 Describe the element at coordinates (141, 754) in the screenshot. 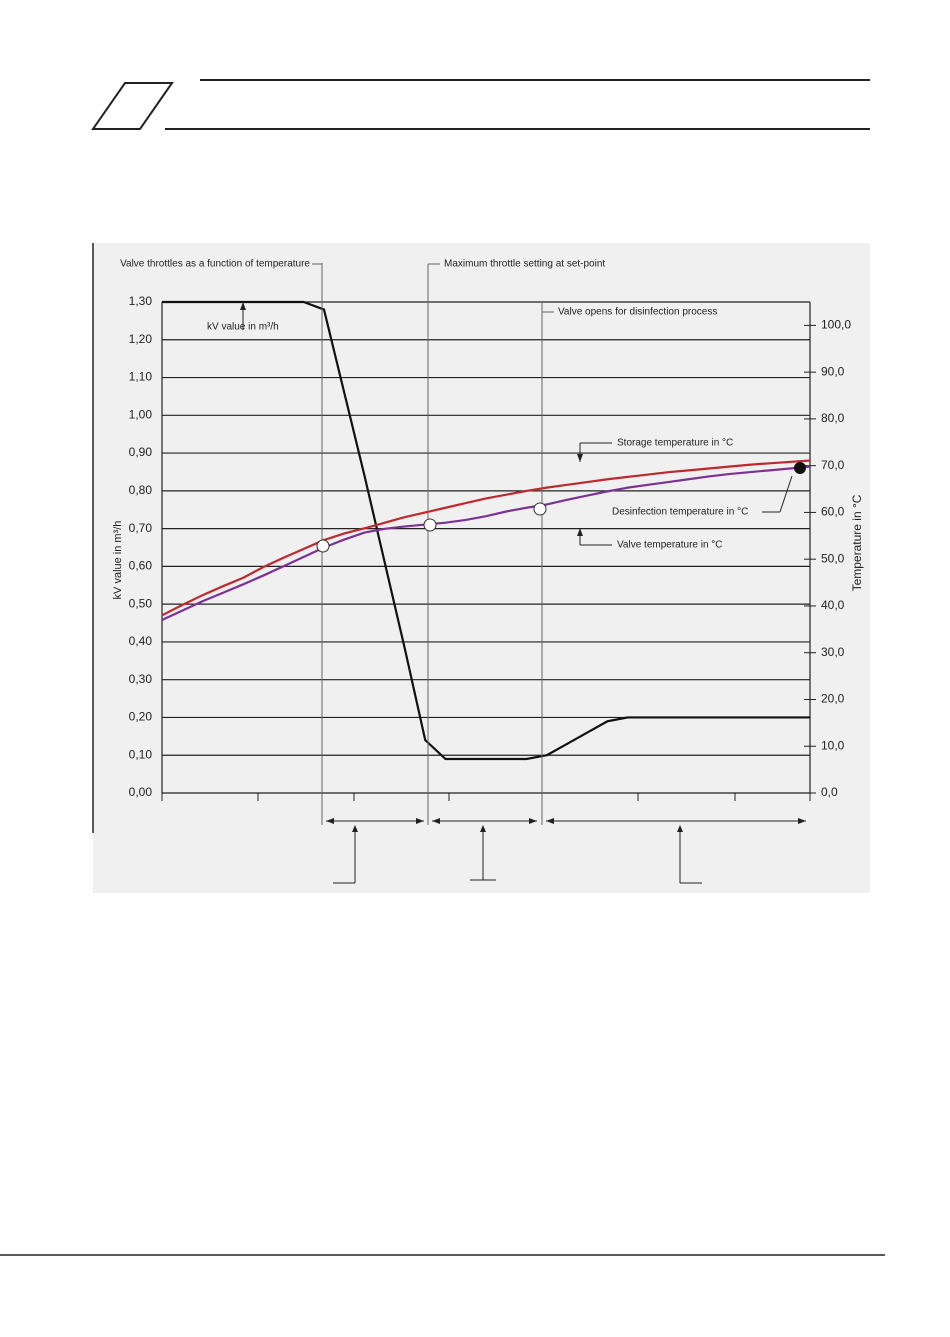

I see `y-tick-label: 0,10` at that location.